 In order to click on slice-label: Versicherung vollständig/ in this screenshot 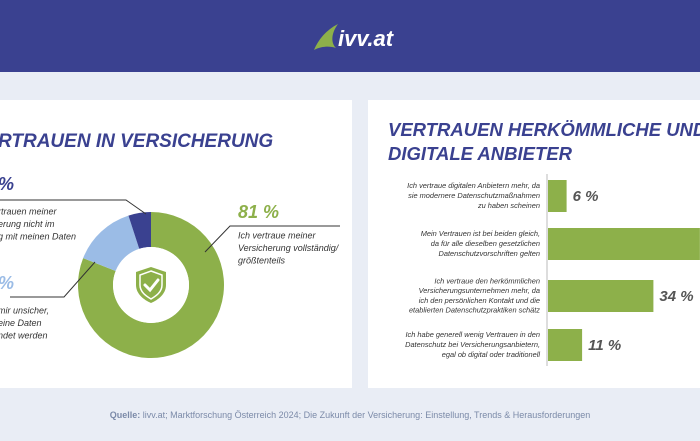, I will do `click(289, 248)`.